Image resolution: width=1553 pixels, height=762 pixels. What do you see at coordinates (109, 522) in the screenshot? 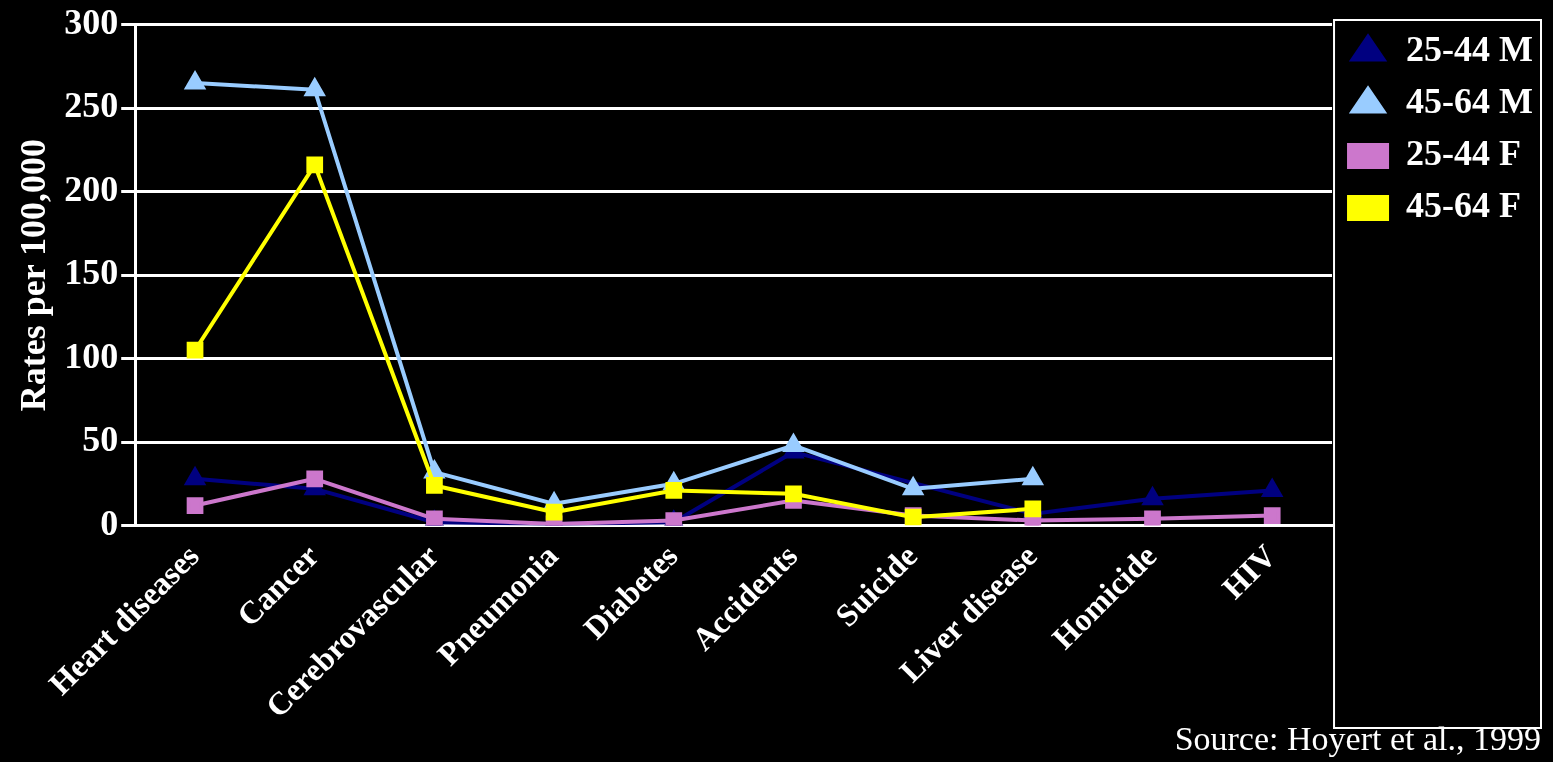
I see `y-tick-label: 0` at bounding box center [109, 522].